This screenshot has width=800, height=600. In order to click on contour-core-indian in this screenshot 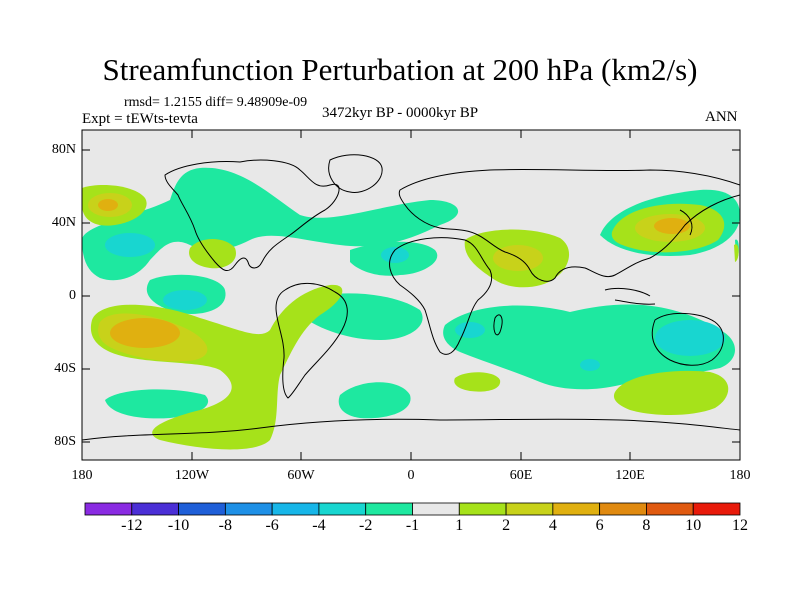, I will do `click(470, 330)`.